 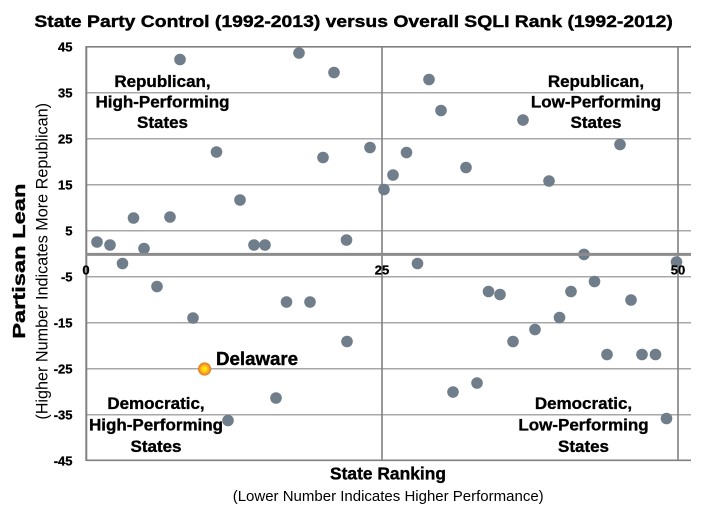 I want to click on svg-text: 15, so click(x=65, y=185).